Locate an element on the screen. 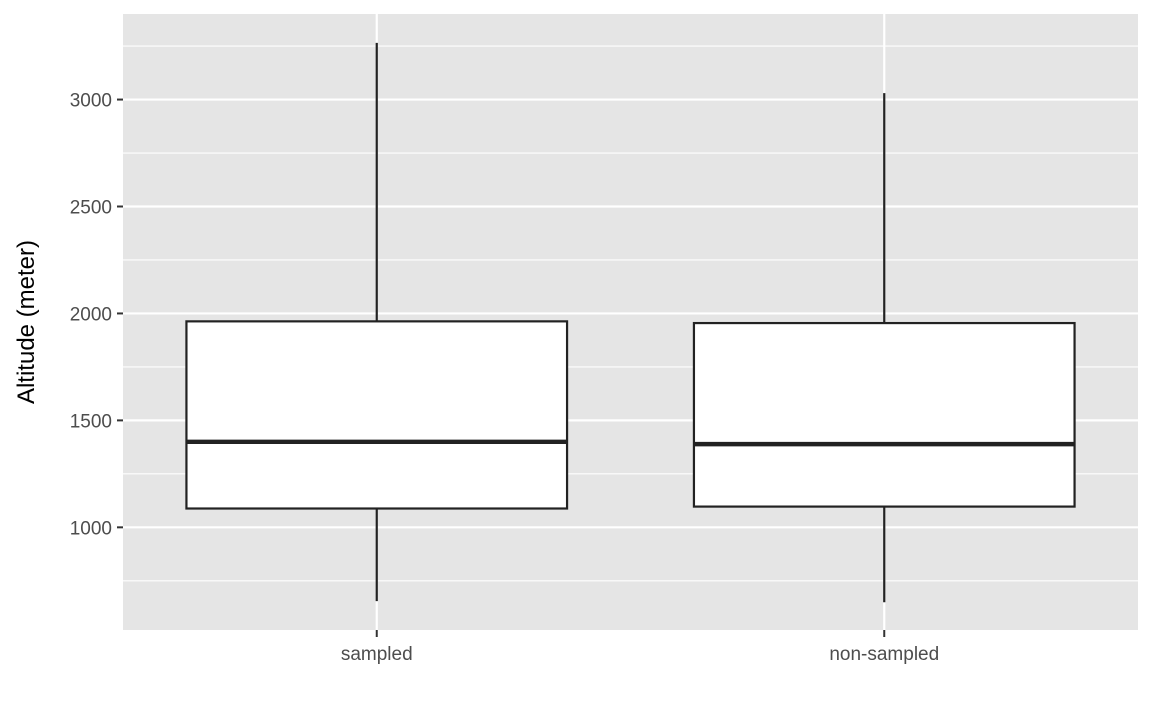 The image size is (1152, 711). y-tick-label: 1500 is located at coordinates (91, 421).